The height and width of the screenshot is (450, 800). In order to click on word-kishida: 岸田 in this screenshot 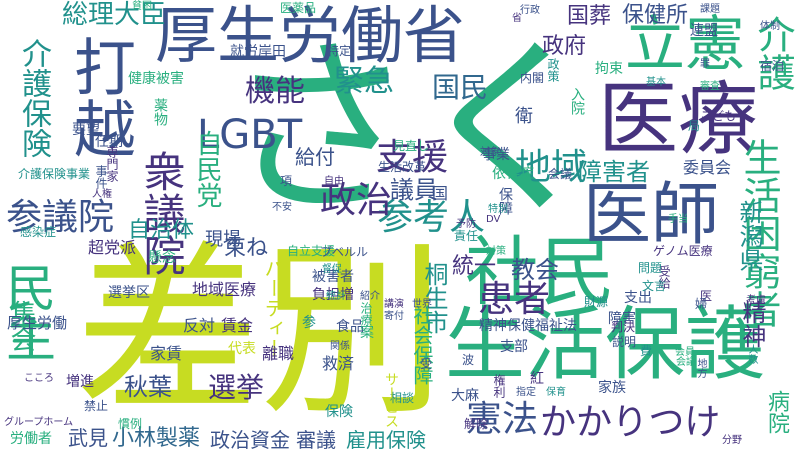, I will do `click(272, 52)`.